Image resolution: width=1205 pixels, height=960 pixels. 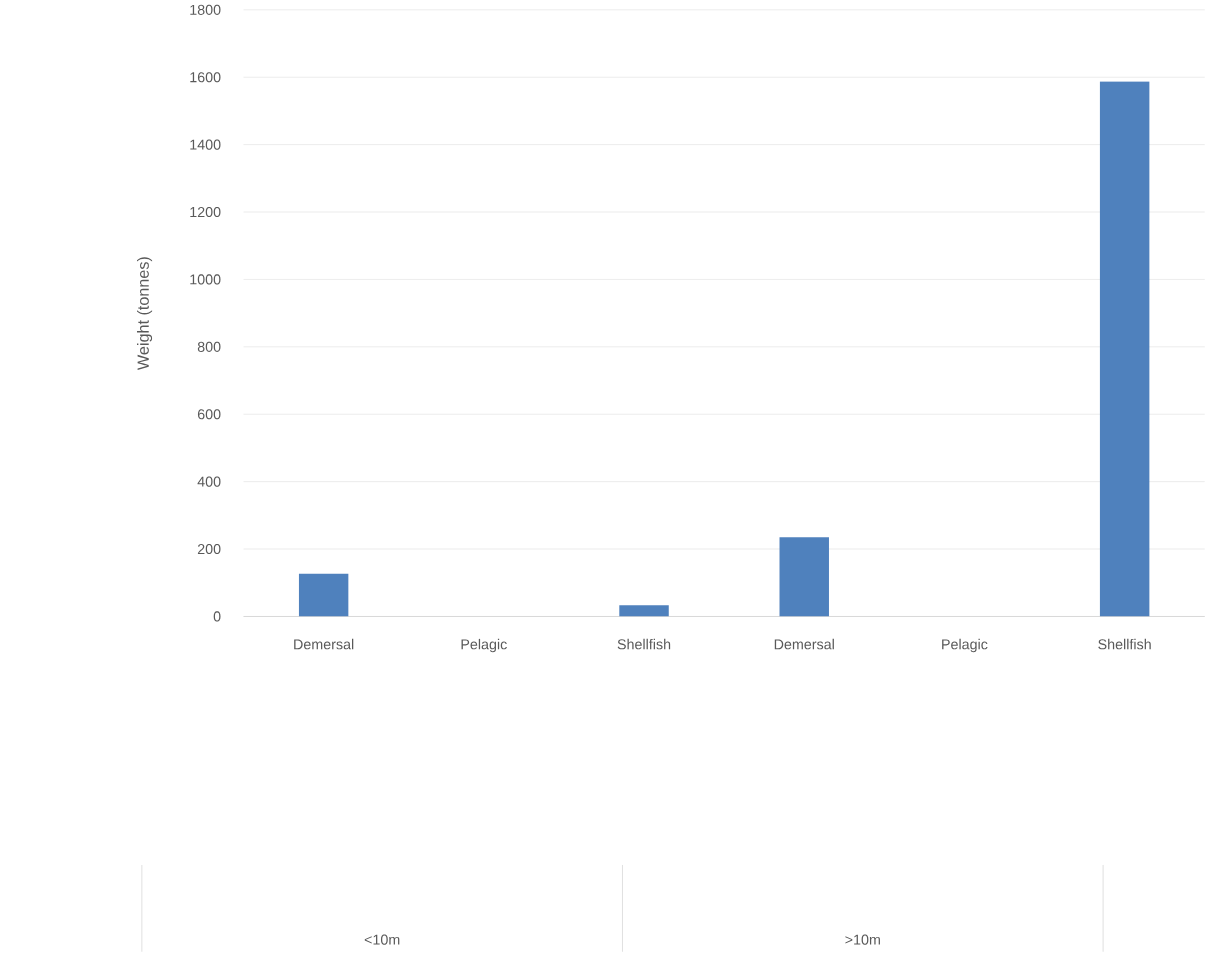 What do you see at coordinates (209, 346) in the screenshot?
I see `y-tick-label: 800` at bounding box center [209, 346].